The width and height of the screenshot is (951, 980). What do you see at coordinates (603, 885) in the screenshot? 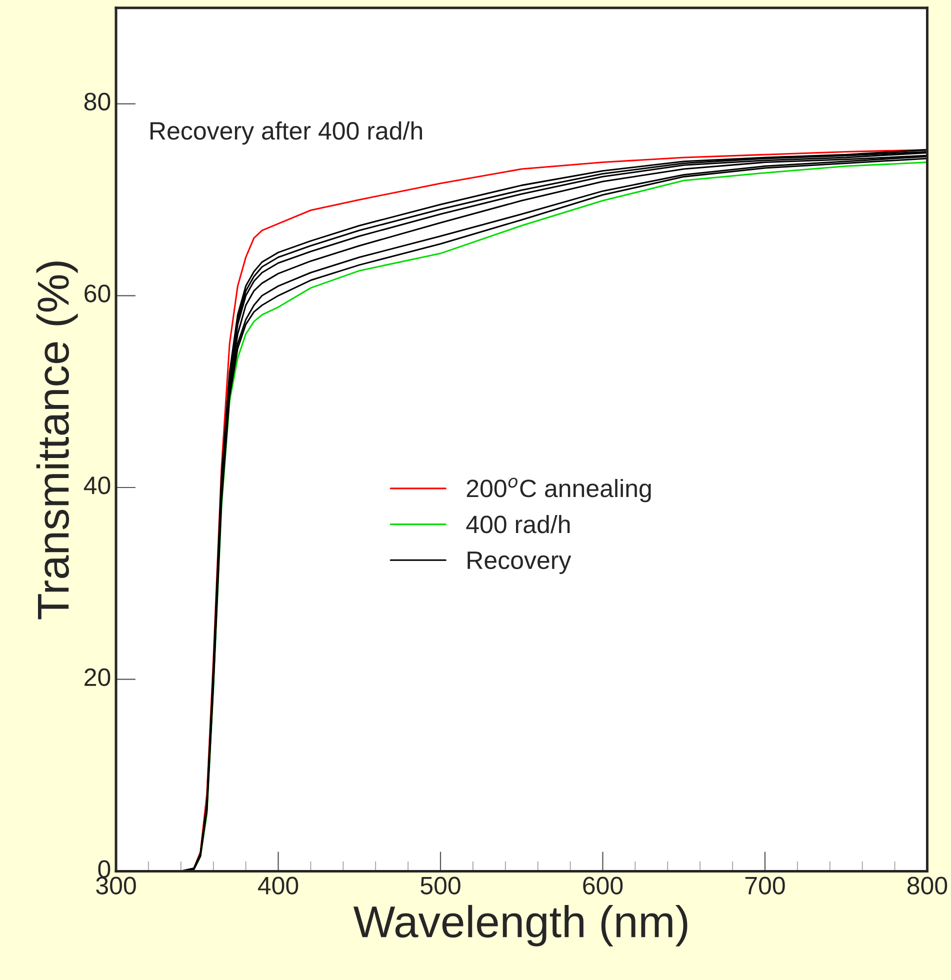
I see `x-tick-label: 600` at bounding box center [603, 885].